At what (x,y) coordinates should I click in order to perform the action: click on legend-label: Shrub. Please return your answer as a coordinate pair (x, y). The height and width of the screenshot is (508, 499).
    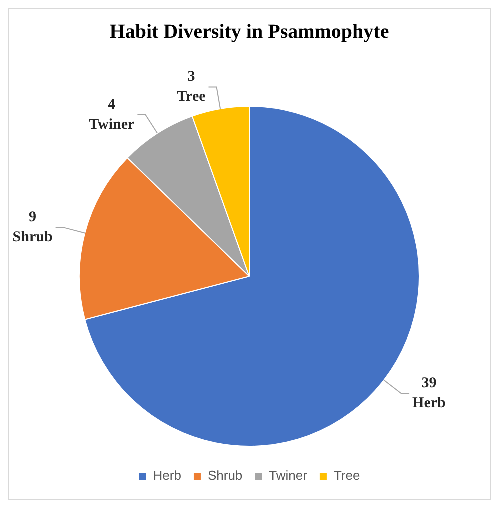
    Looking at the image, I should click on (225, 476).